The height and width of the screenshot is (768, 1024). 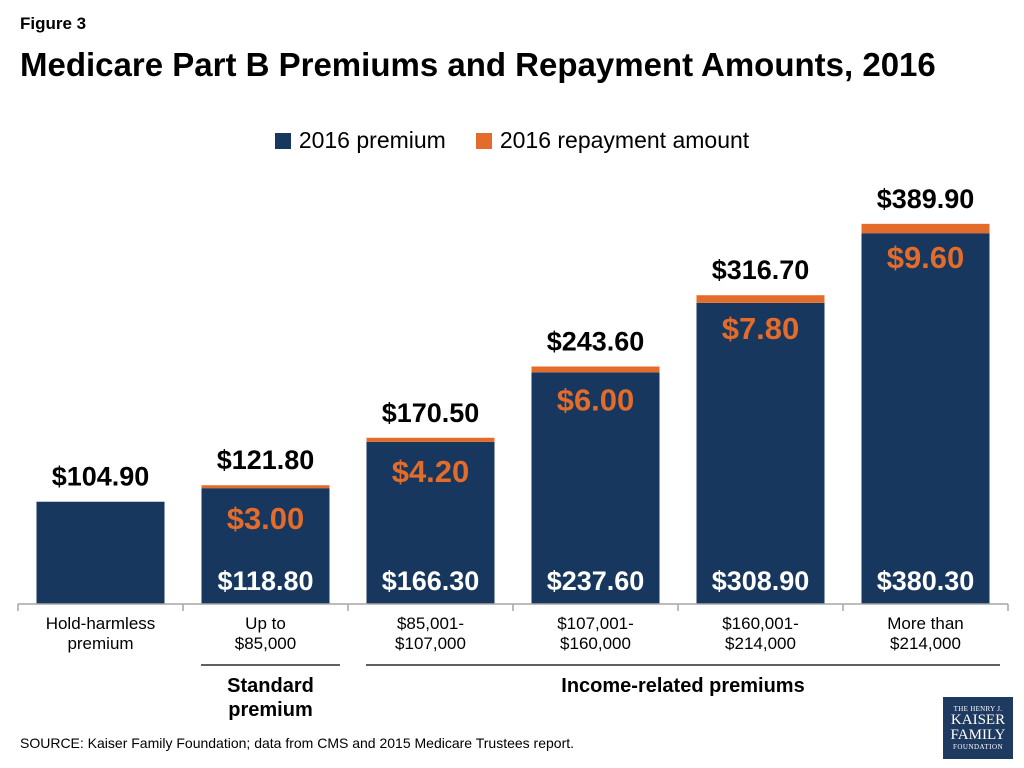 I want to click on premium-label-4: $308.90, so click(x=761, y=581).